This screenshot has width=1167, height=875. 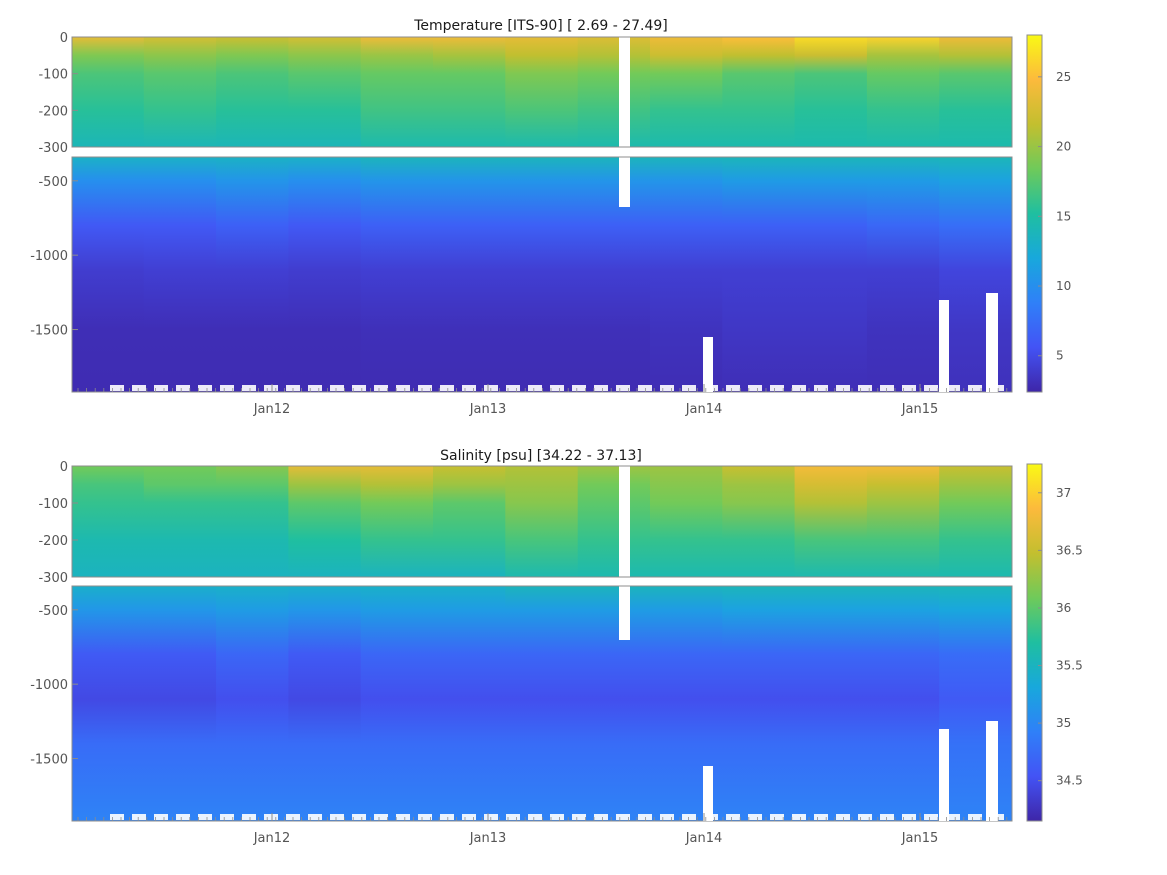 I want to click on colorbar-tick-label: 36.5, so click(x=1069, y=550).